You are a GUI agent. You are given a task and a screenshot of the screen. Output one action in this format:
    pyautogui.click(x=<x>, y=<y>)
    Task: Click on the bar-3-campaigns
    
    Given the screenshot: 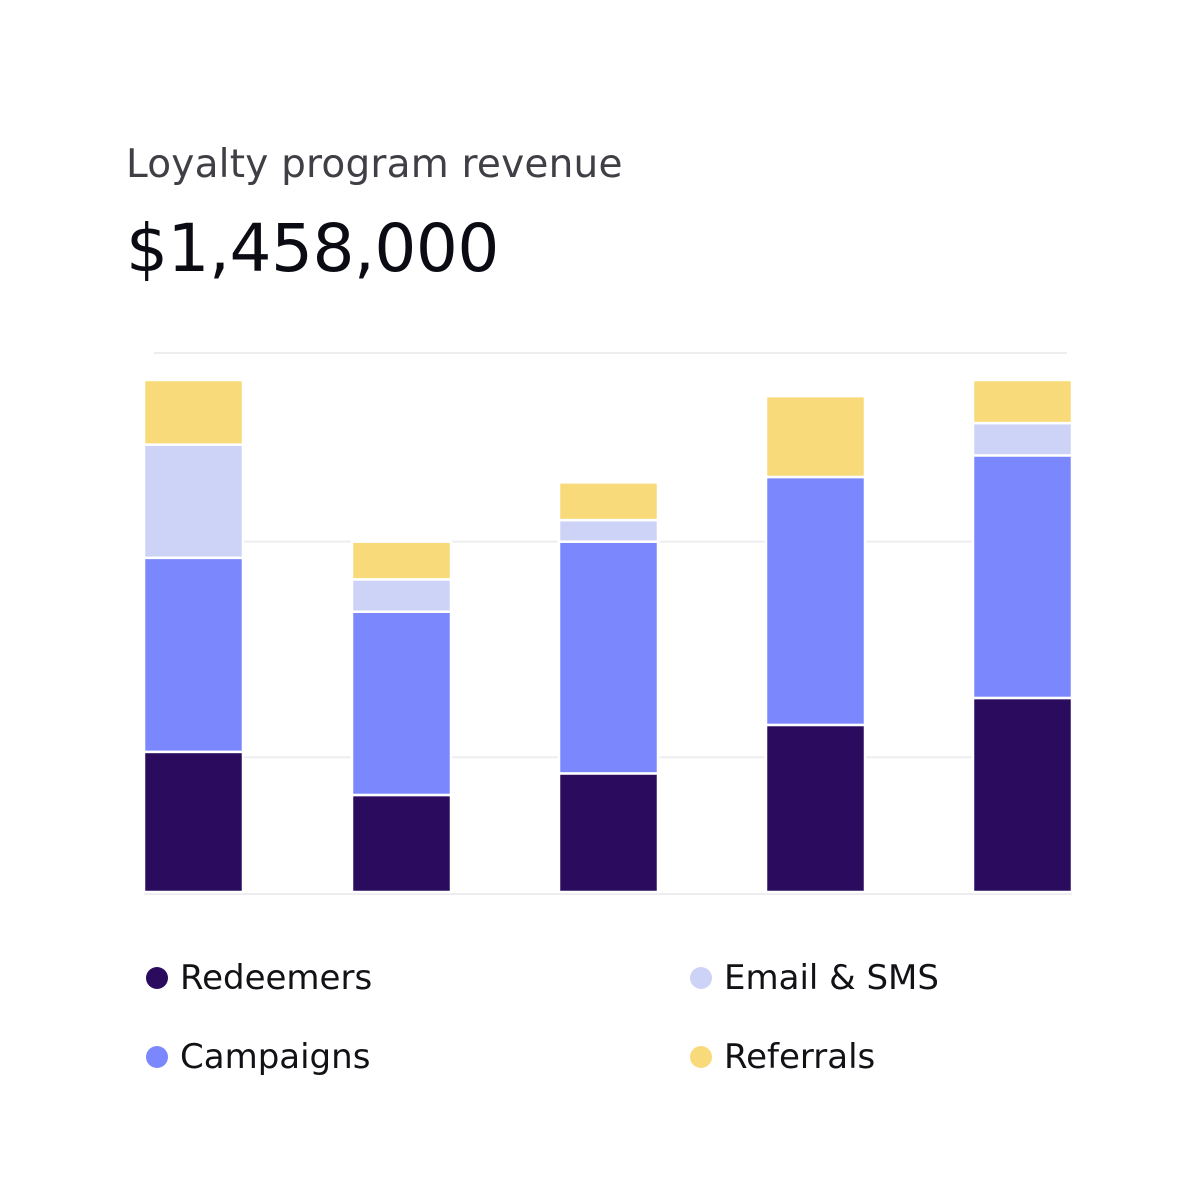 What is the action you would take?
    pyautogui.click(x=608, y=657)
    